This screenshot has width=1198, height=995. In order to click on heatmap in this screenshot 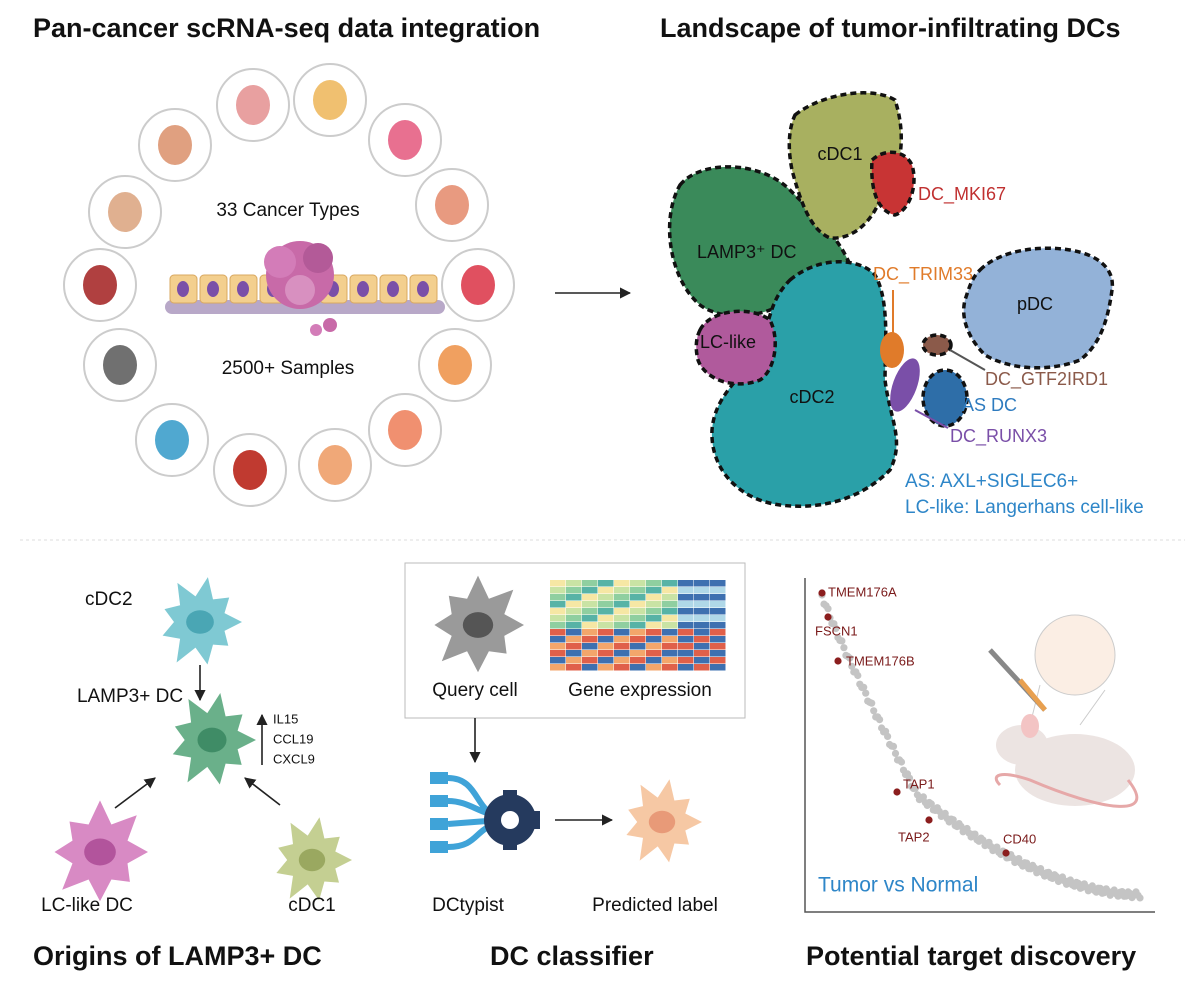, I will do `click(638, 625)`.